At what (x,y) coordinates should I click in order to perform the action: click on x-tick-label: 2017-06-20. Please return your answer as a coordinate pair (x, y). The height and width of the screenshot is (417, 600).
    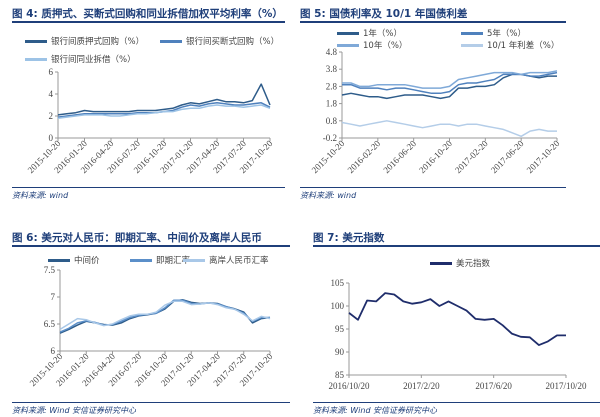
    Looking at the image, I should click on (507, 156).